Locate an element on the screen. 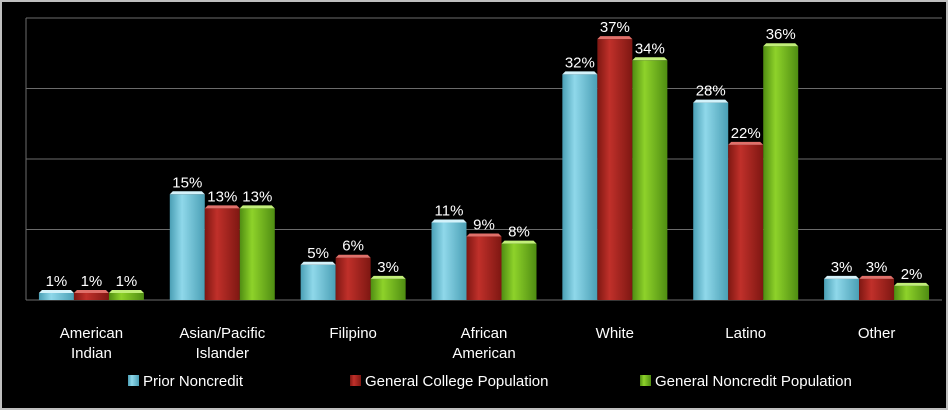  data-label: 2% is located at coordinates (912, 274).